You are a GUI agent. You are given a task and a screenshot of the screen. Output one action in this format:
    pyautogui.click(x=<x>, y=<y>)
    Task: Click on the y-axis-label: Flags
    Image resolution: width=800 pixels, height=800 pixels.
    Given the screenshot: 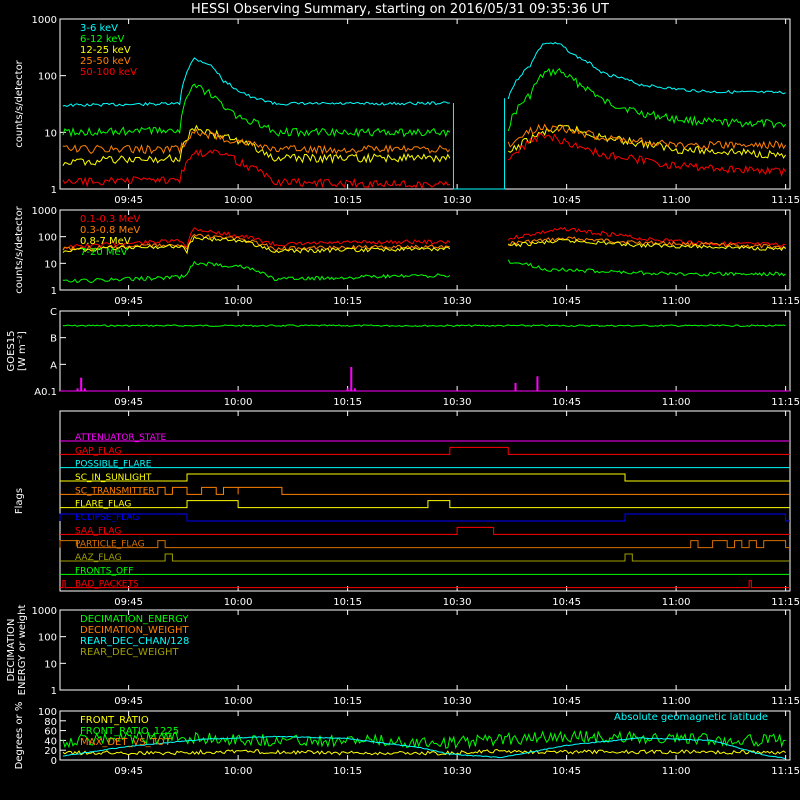 What is the action you would take?
    pyautogui.click(x=19, y=501)
    